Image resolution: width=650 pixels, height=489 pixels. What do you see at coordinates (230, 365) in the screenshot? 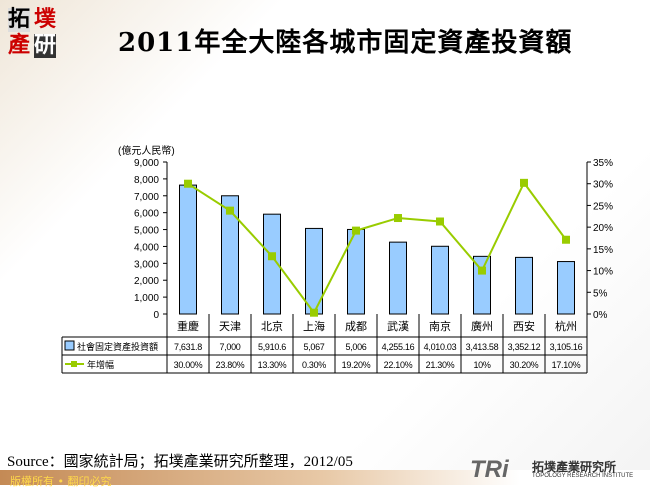
I see `growth-value-label: 23.80%` at bounding box center [230, 365].